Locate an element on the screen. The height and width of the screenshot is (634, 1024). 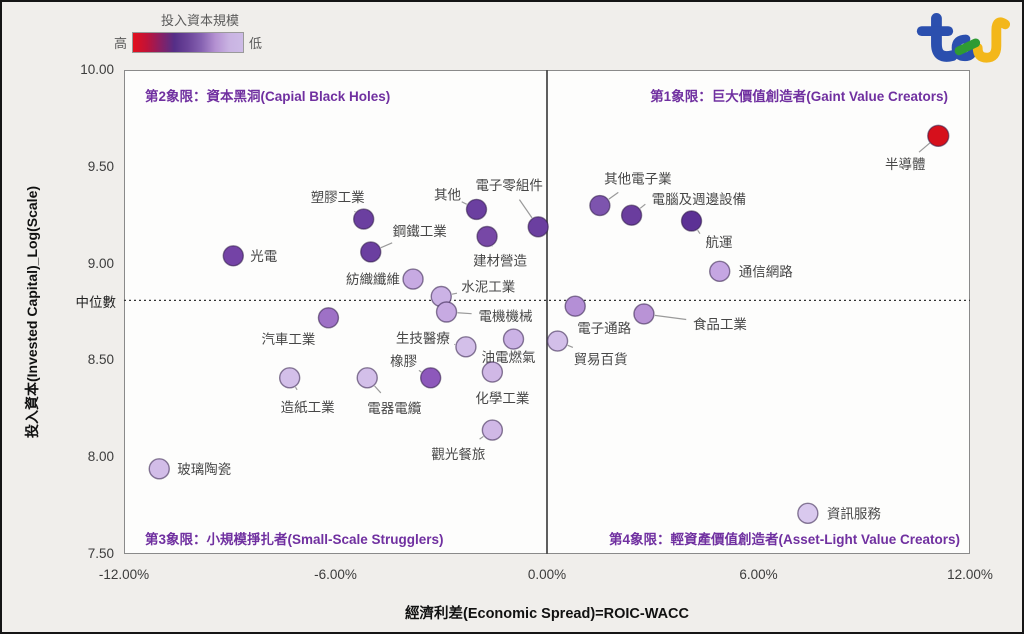
x-tick-label: -6.00% is located at coordinates (335, 574).